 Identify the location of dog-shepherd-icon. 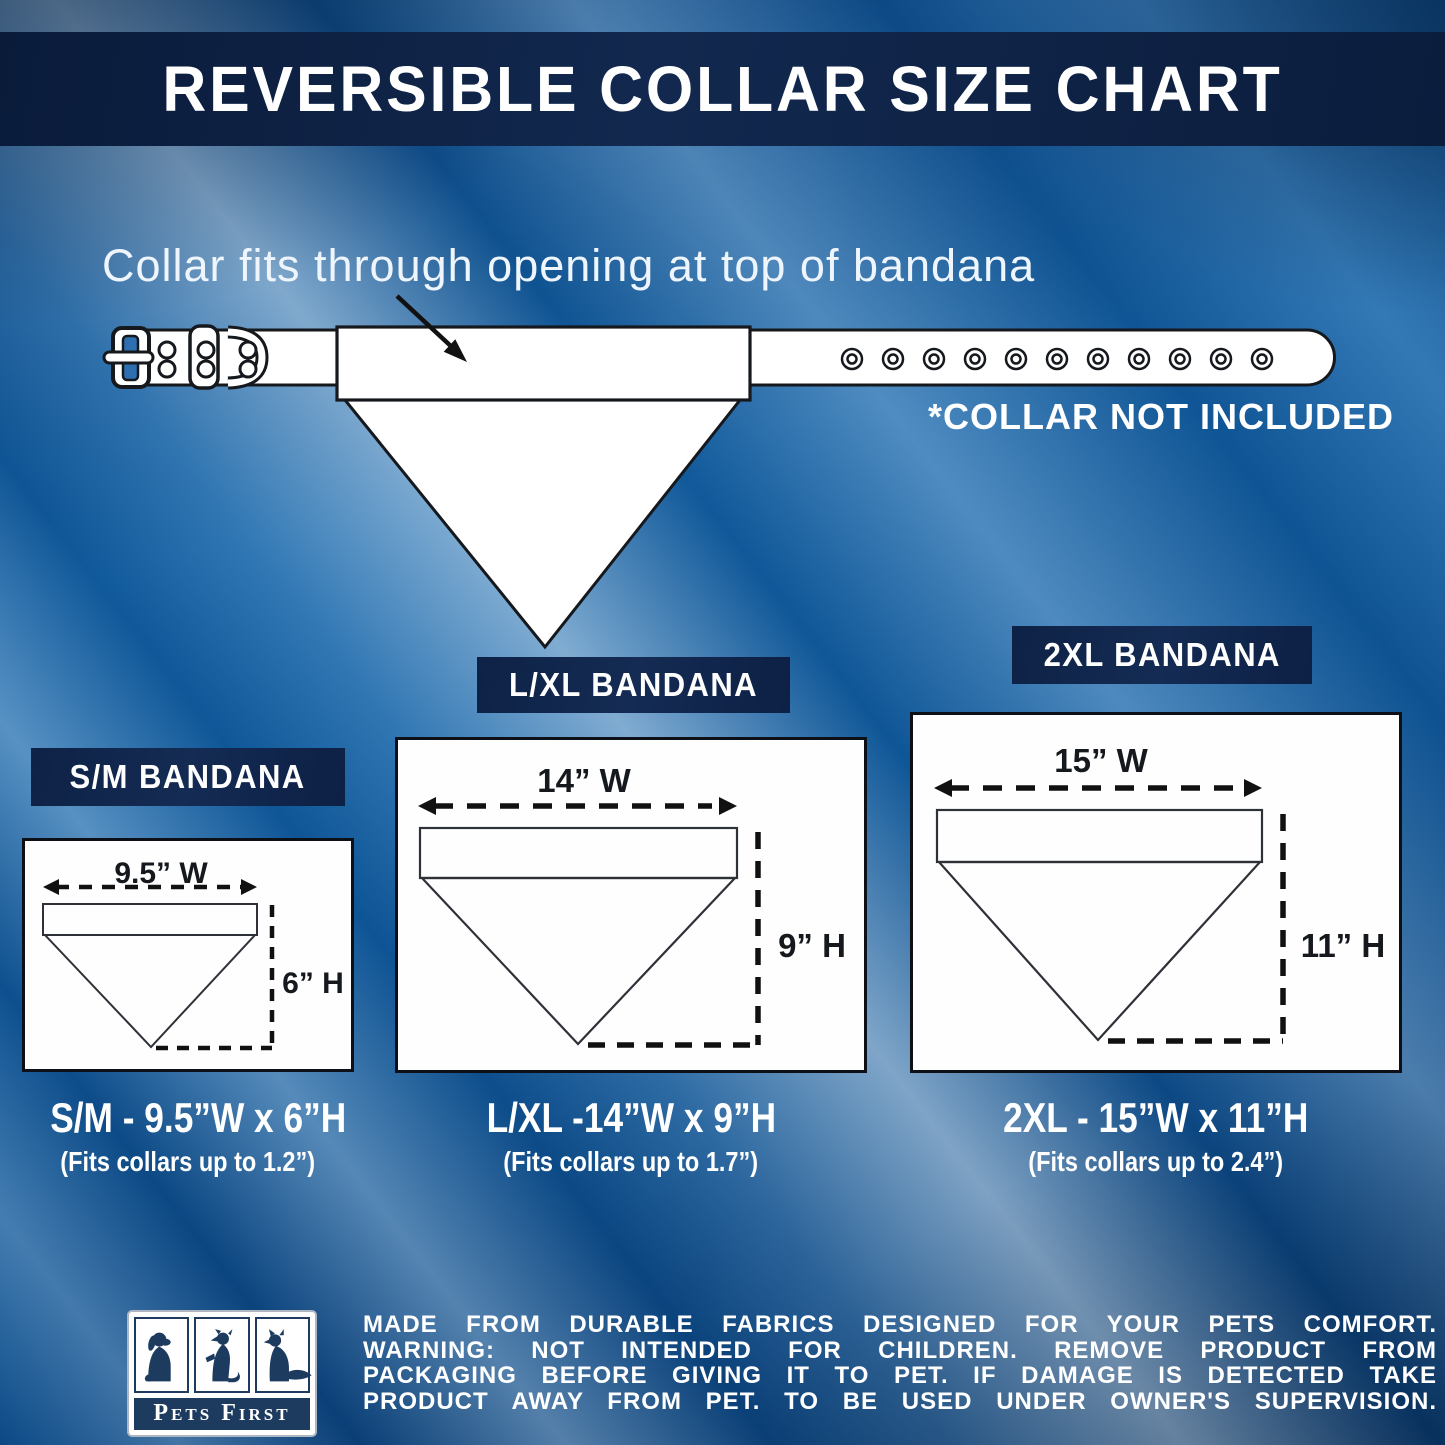
(288, 1355).